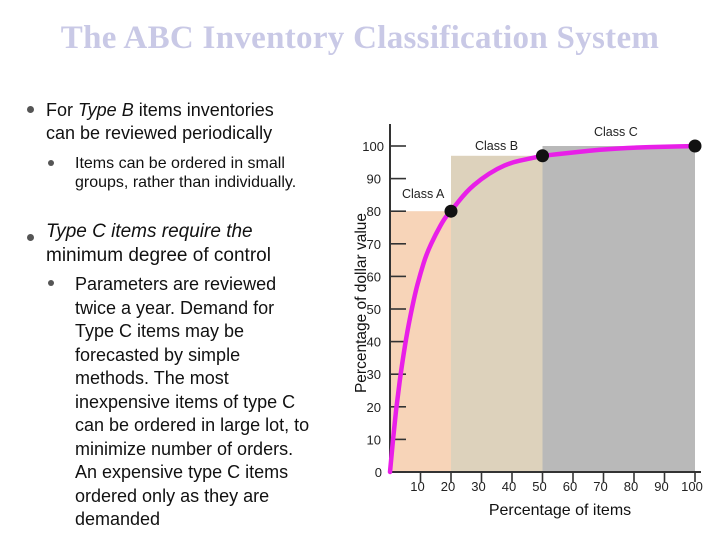  Describe the element at coordinates (360, 38) in the screenshot. I see `slide-title: The ABC Inventory Classification System` at that location.